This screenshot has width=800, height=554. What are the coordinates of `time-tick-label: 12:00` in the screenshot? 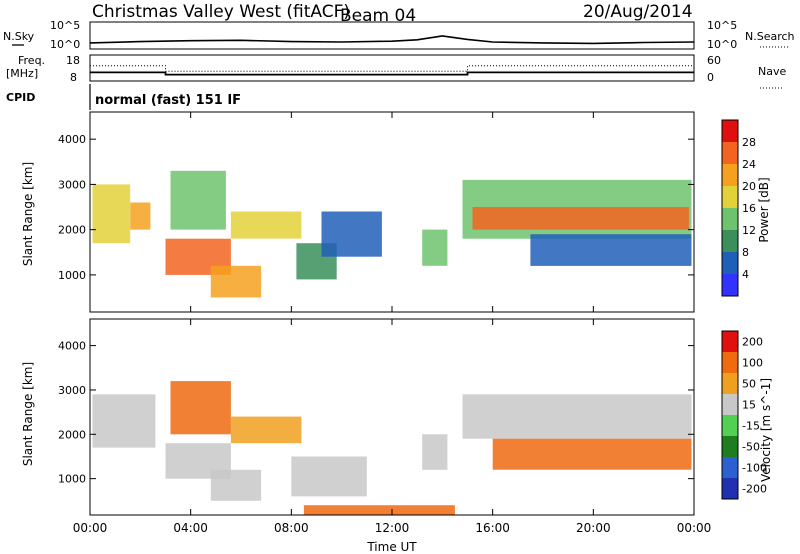 It's located at (392, 528).